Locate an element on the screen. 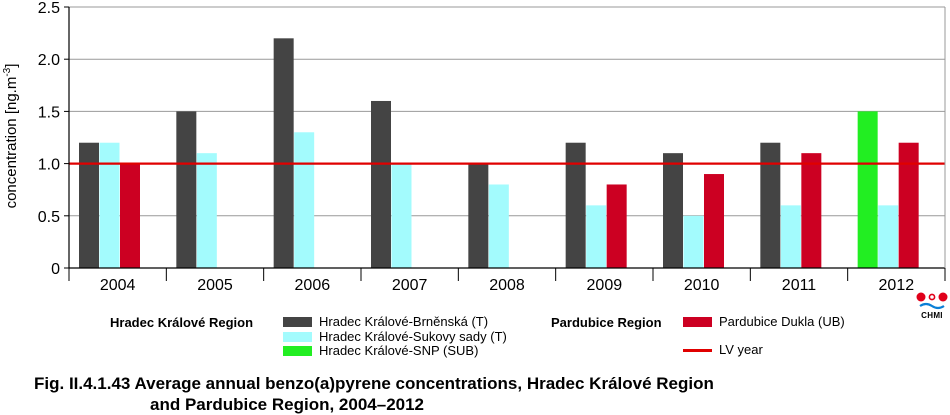 Image resolution: width=950 pixels, height=415 pixels. legend-label-snp: Hradec Králové-SNP (SUB) is located at coordinates (399, 350).